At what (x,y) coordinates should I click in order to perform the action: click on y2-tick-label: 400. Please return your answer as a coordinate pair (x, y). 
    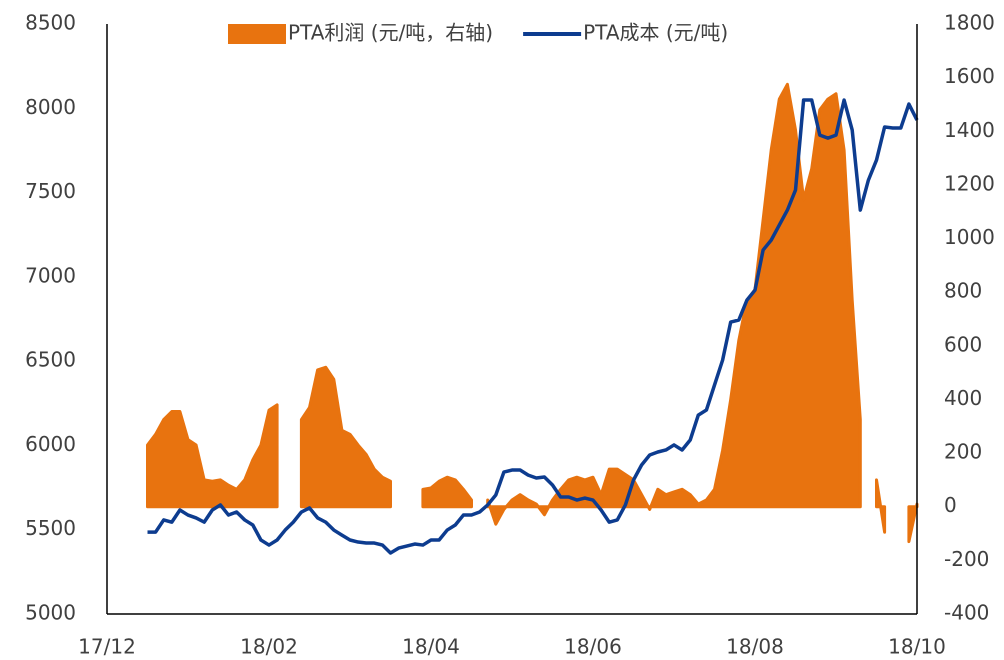
    Looking at the image, I should click on (963, 398).